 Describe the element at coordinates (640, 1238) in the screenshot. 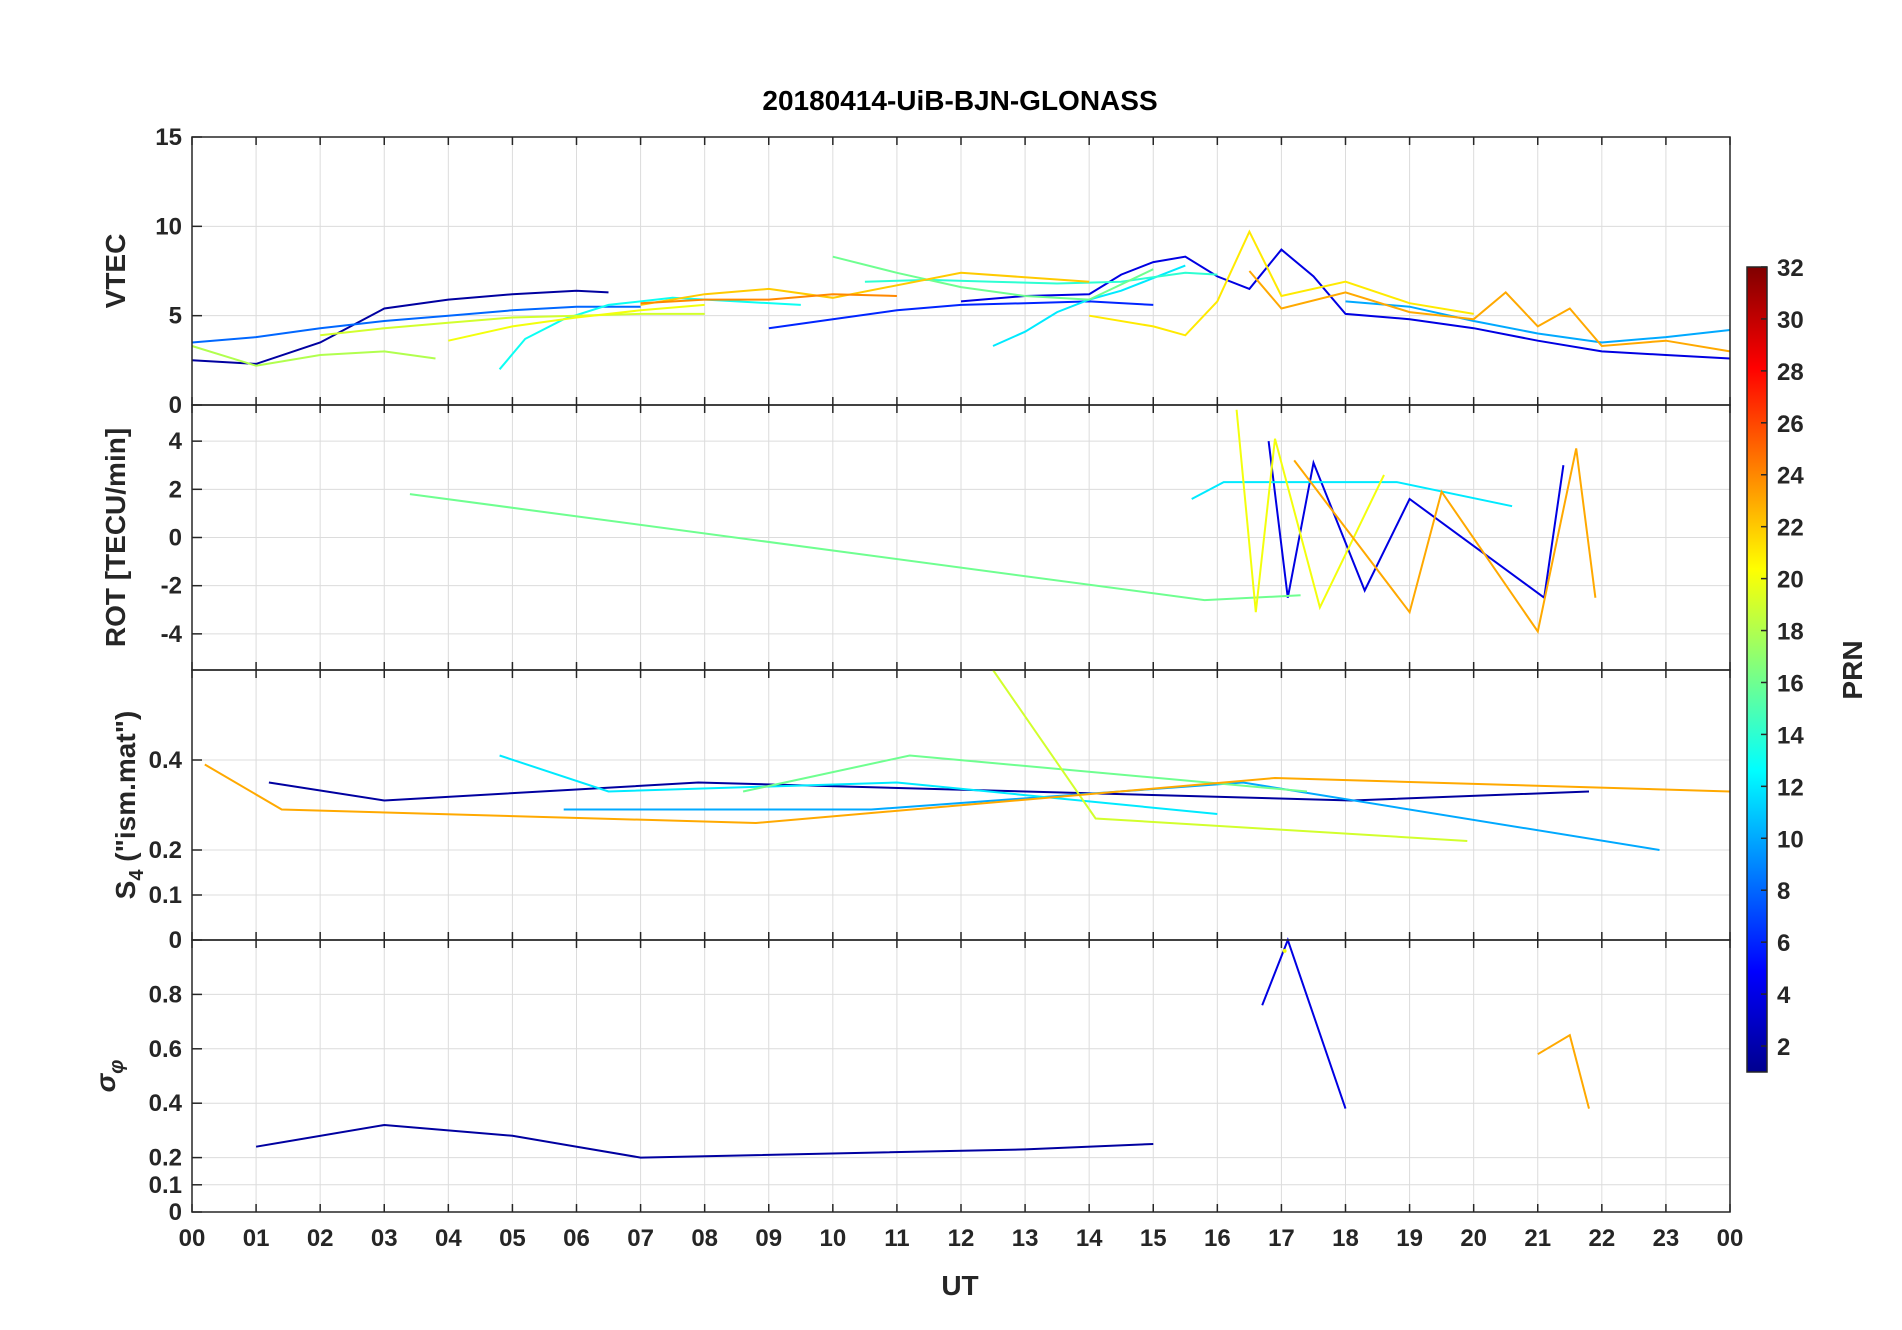

I see `x-tick-label: 07` at that location.